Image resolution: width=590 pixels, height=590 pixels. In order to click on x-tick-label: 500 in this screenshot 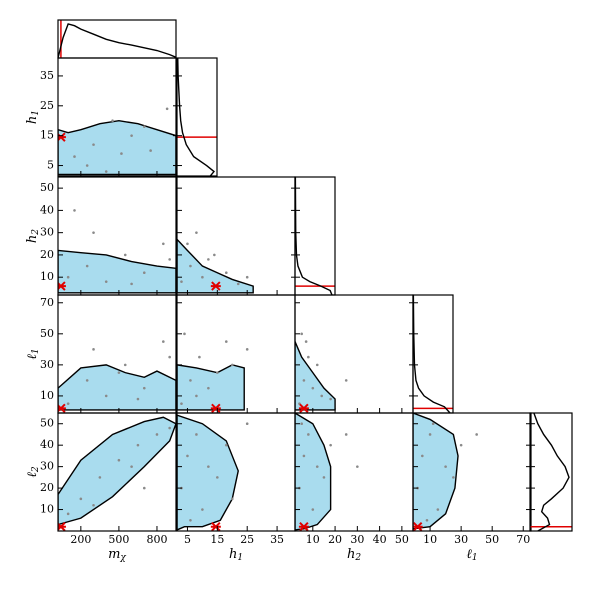, I will do `click(118, 539)`.